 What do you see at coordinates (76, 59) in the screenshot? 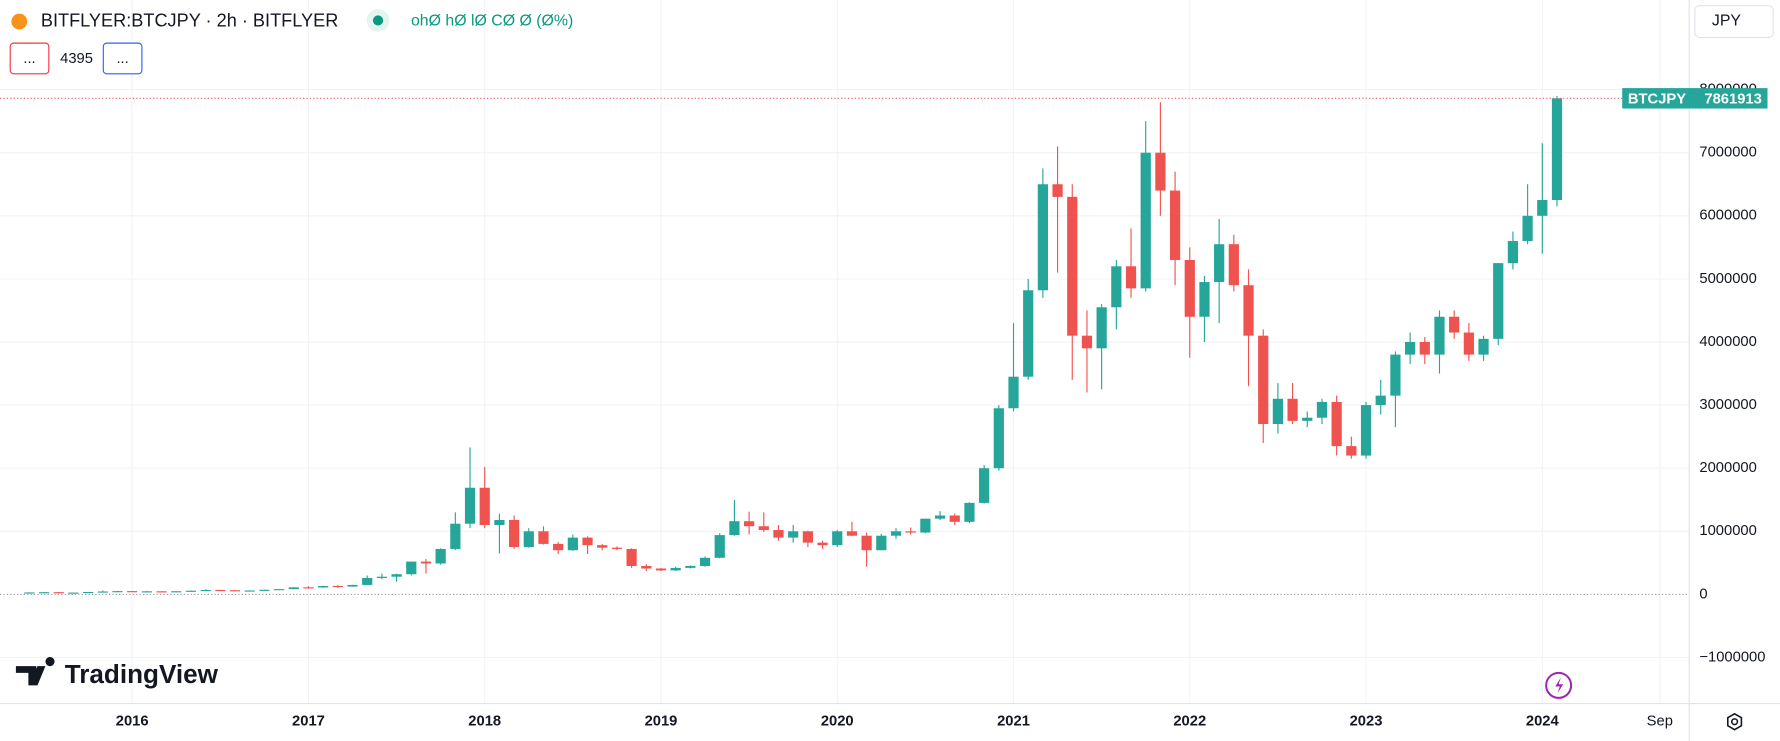
I see `volume-count: 4395` at bounding box center [76, 59].